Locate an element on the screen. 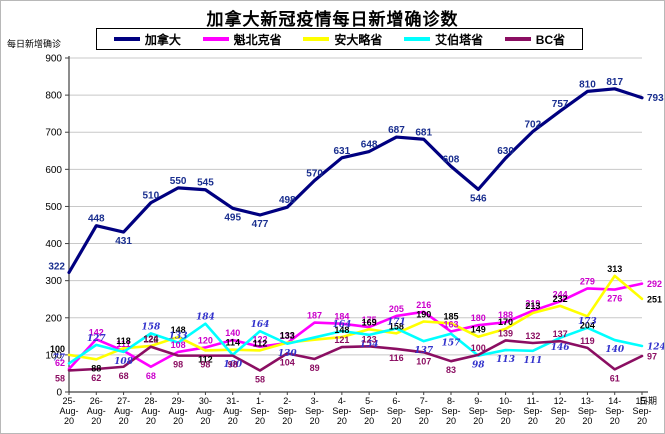 Image resolution: width=665 pixels, height=434 pixels. y-tick-label: 600 is located at coordinates (53, 170).